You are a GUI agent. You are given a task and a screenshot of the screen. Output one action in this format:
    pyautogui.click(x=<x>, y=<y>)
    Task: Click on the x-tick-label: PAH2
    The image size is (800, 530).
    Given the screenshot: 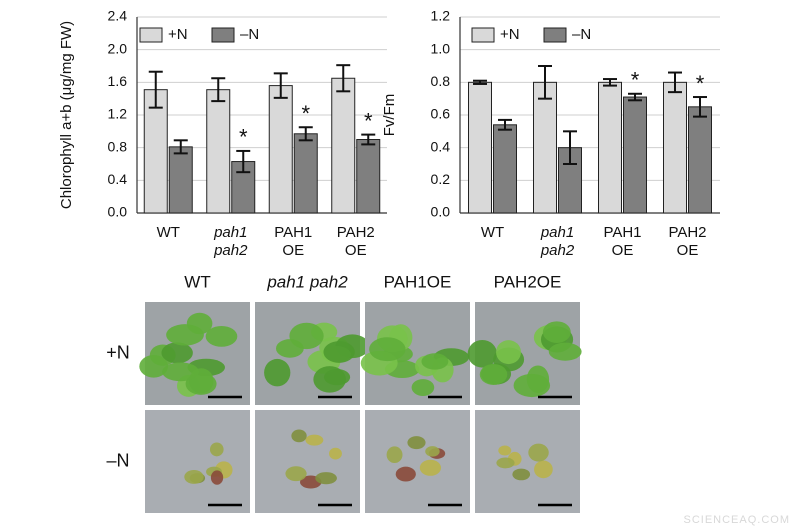 What is the action you would take?
    pyautogui.click(x=687, y=232)
    